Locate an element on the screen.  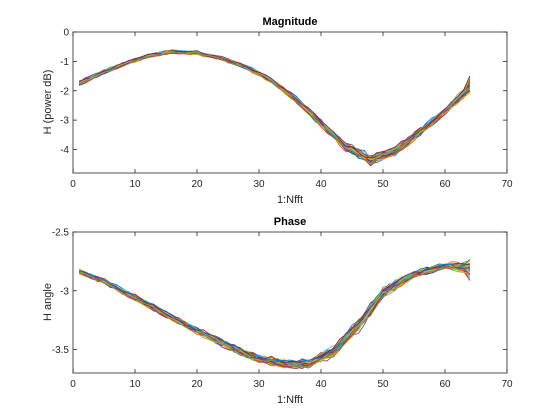
magnitude-x-tick-label: 10 is located at coordinates (135, 184).